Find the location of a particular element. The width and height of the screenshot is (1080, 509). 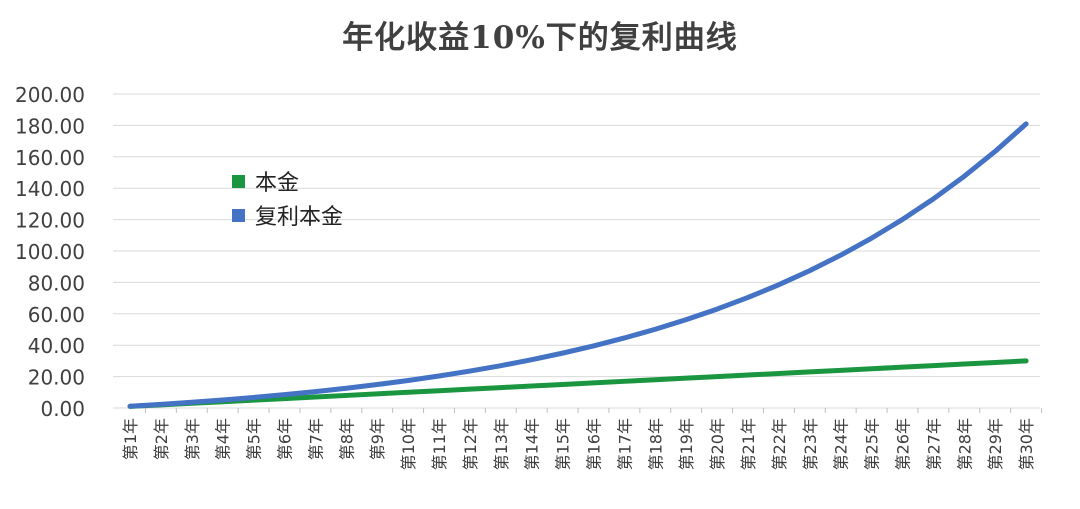

legend-swatch-principal is located at coordinates (238, 181).